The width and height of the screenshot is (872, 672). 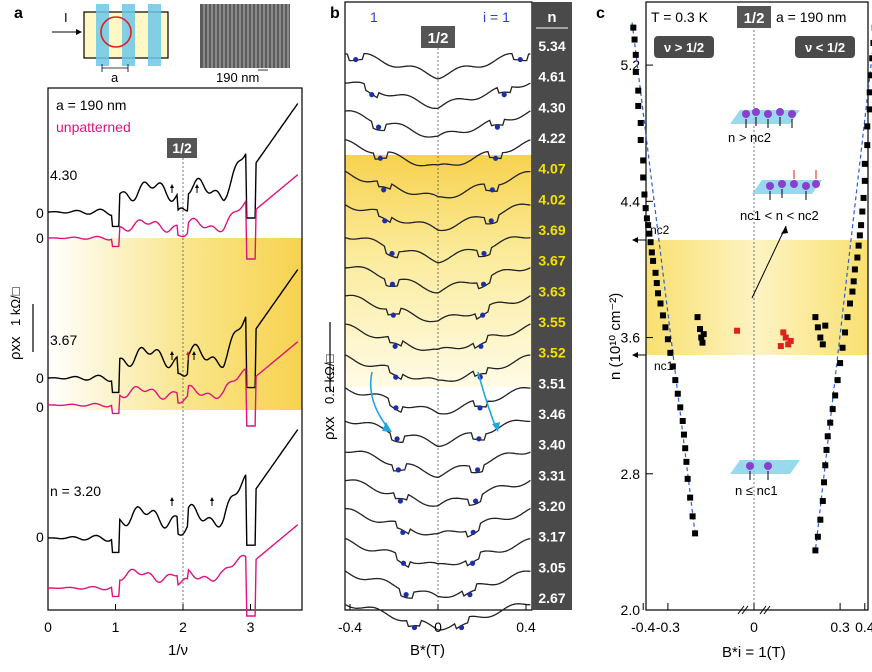 I want to click on y-tick-label: 4.4, so click(x=631, y=201).